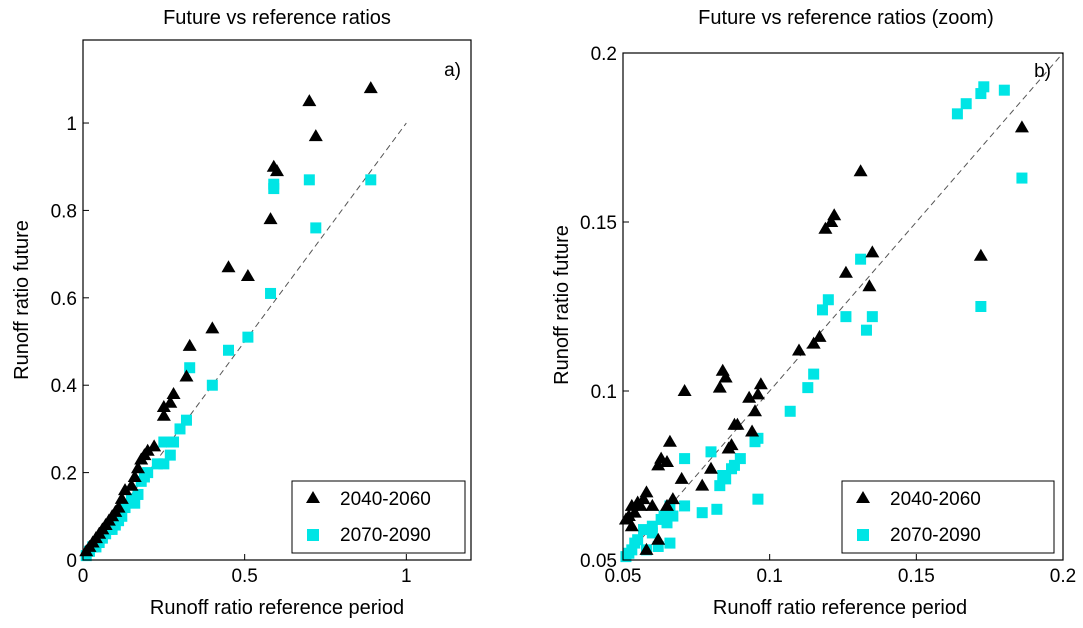 The width and height of the screenshot is (1083, 628). What do you see at coordinates (935, 535) in the screenshot?
I see `panel-b-legend-label-2: 2070-2090` at bounding box center [935, 535].